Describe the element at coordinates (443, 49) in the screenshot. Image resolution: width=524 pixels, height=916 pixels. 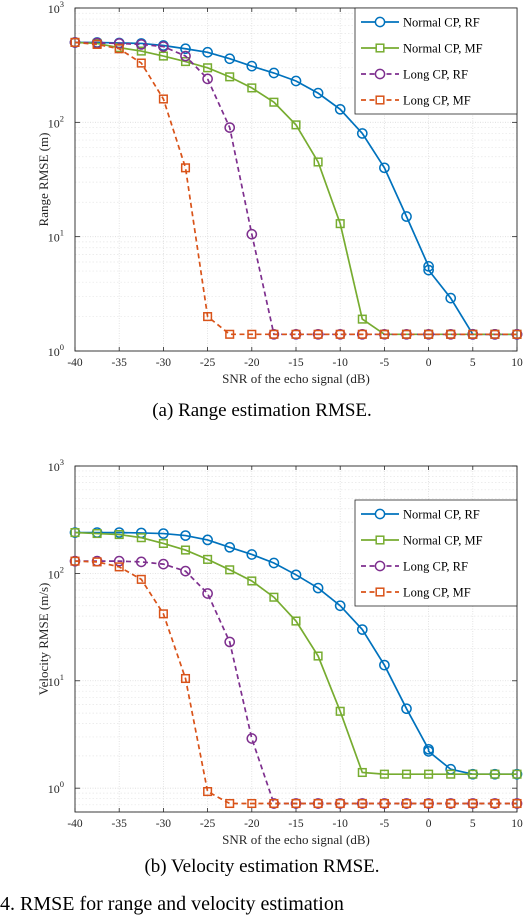
I see `legend-label: Normal CP, MF` at that location.